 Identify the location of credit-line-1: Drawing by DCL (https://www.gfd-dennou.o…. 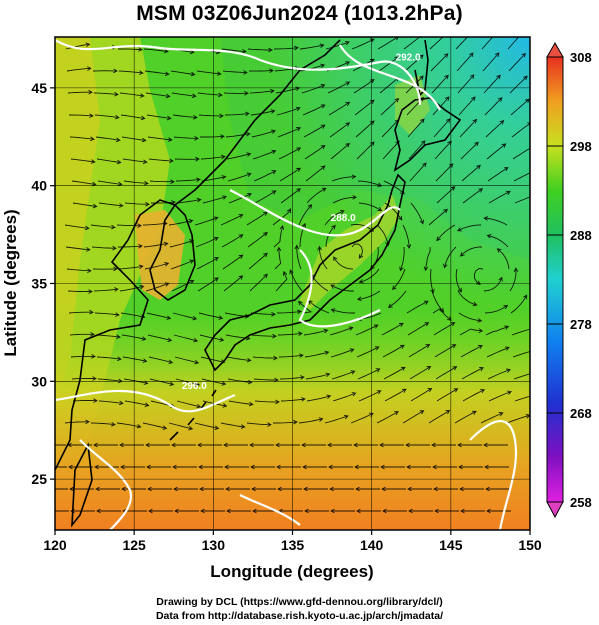
(299, 602).